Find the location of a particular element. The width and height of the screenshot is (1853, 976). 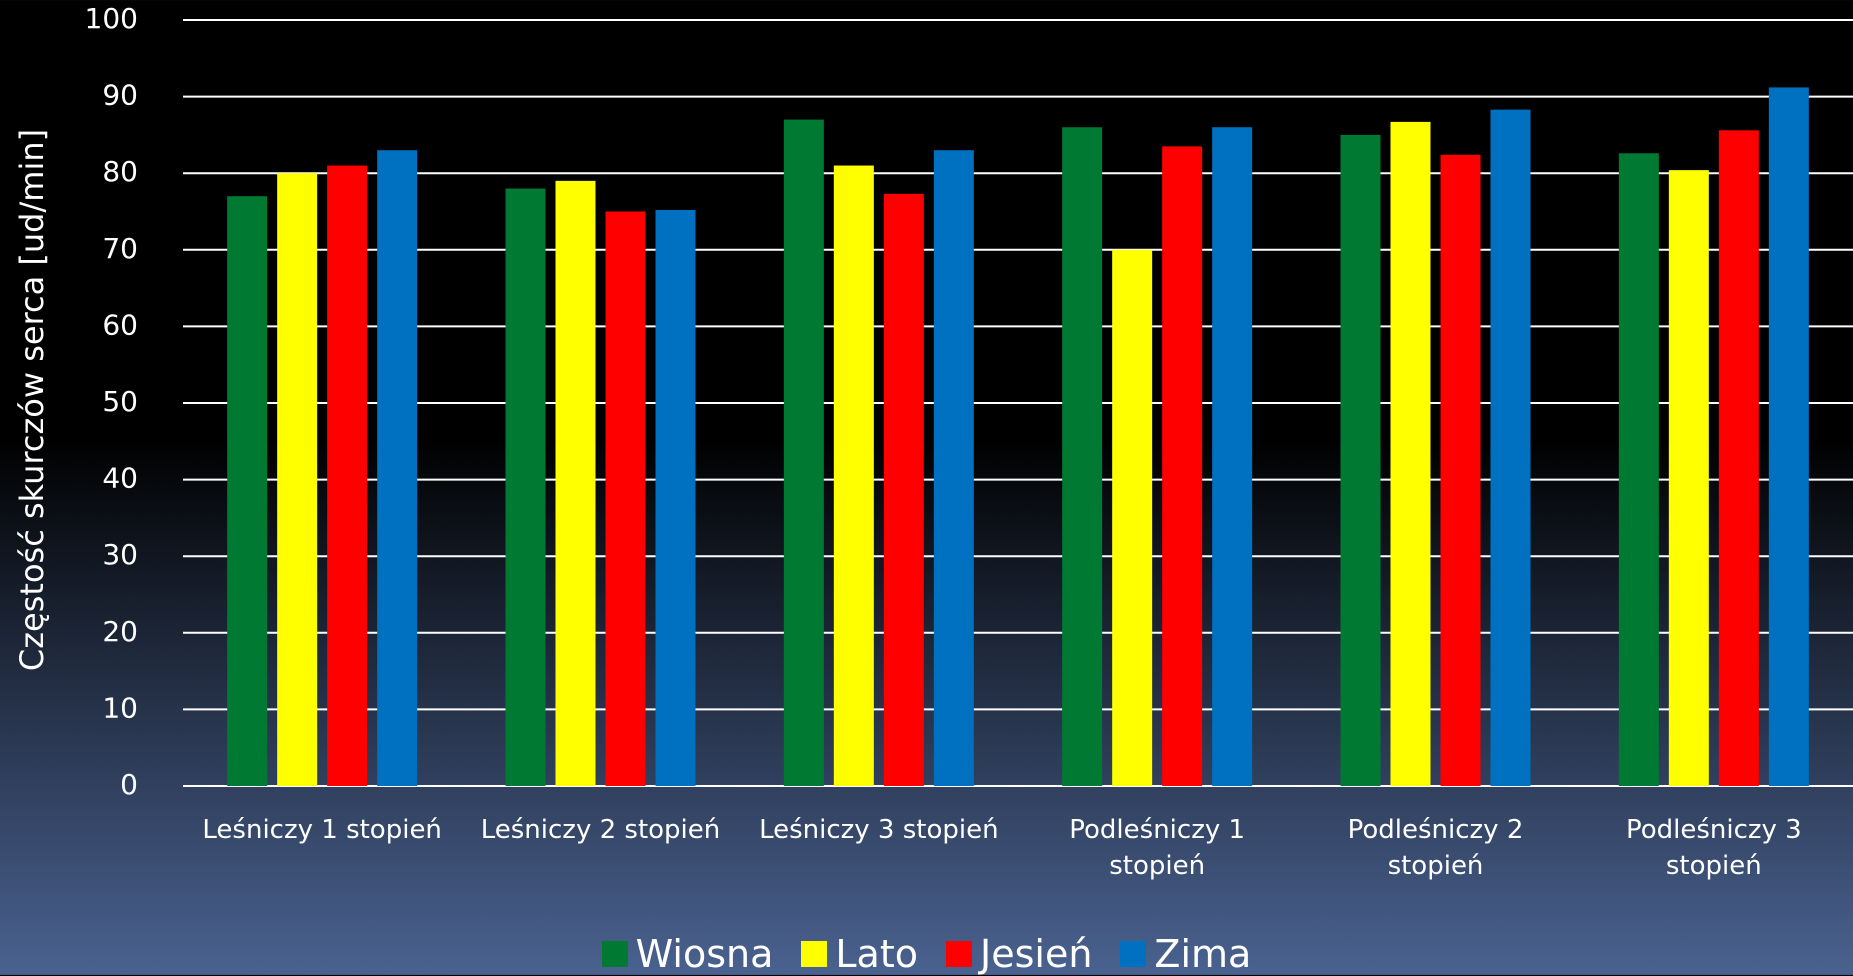

y-tick-label: 70 is located at coordinates (120, 248).